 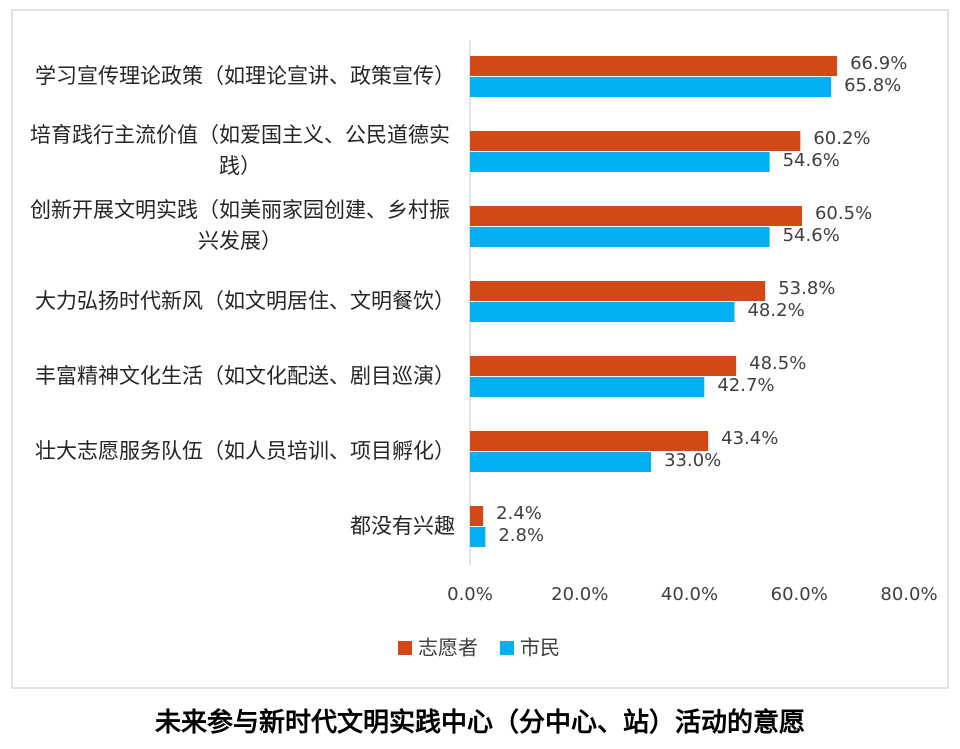 What do you see at coordinates (775, 310) in the screenshot?
I see `value-label: 48.2%` at bounding box center [775, 310].